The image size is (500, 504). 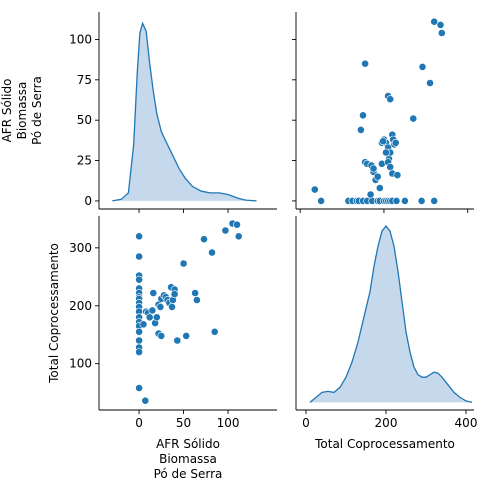 I want to click on x-tick-label: 200, so click(x=386, y=423).